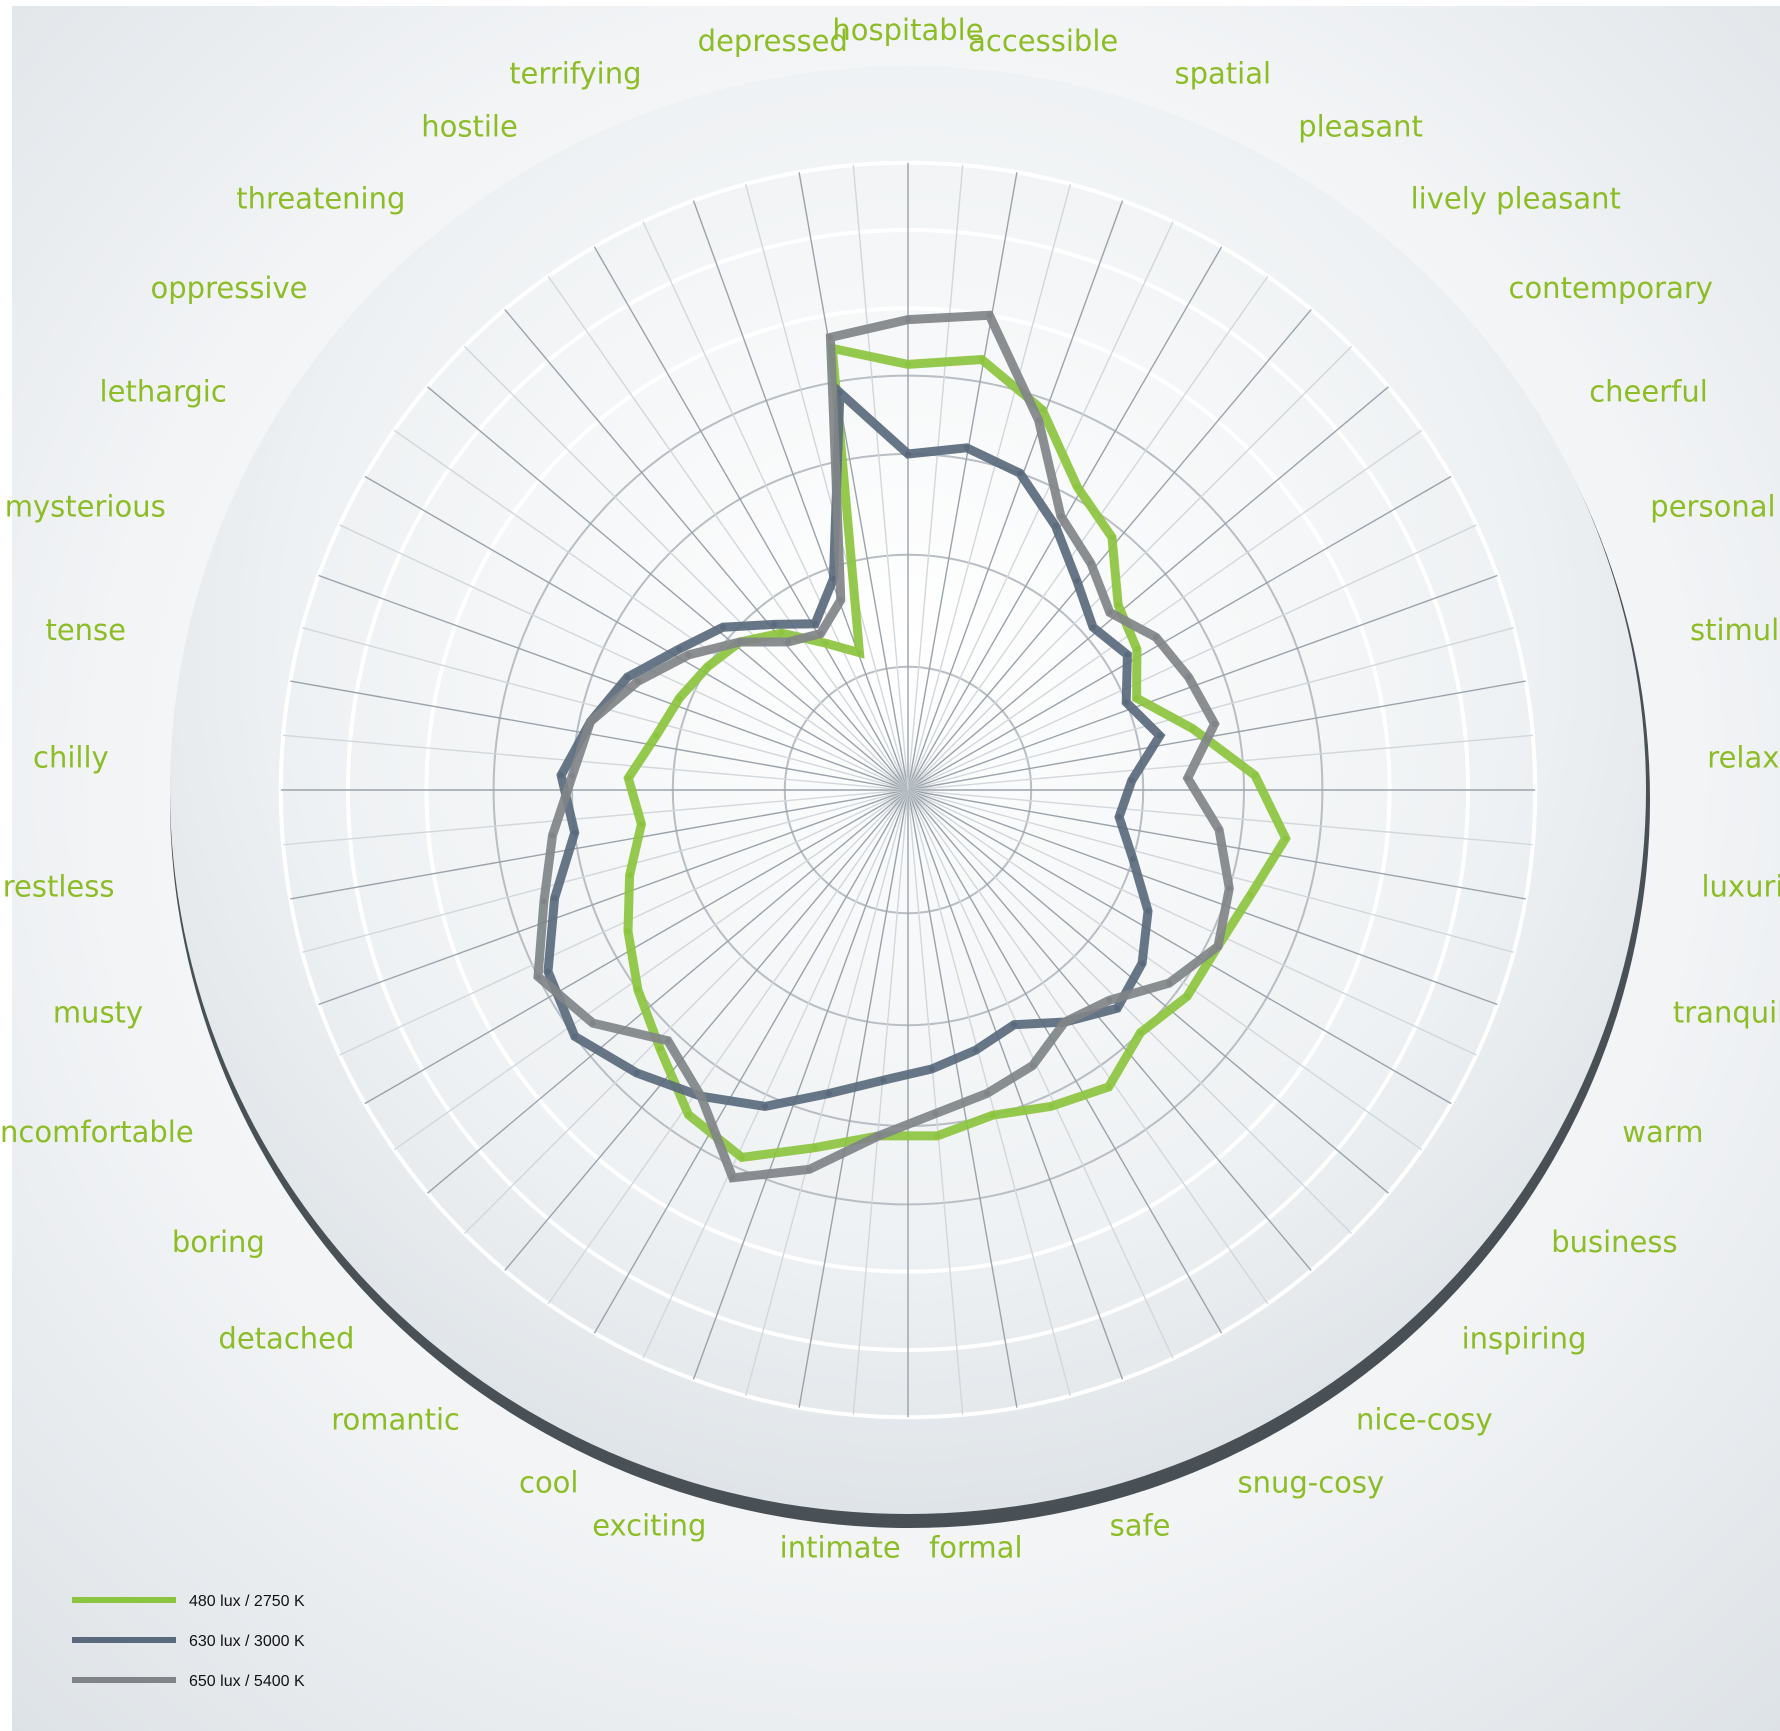 The height and width of the screenshot is (1731, 1780). What do you see at coordinates (1614, 1242) in the screenshot?
I see `category-label: business` at bounding box center [1614, 1242].